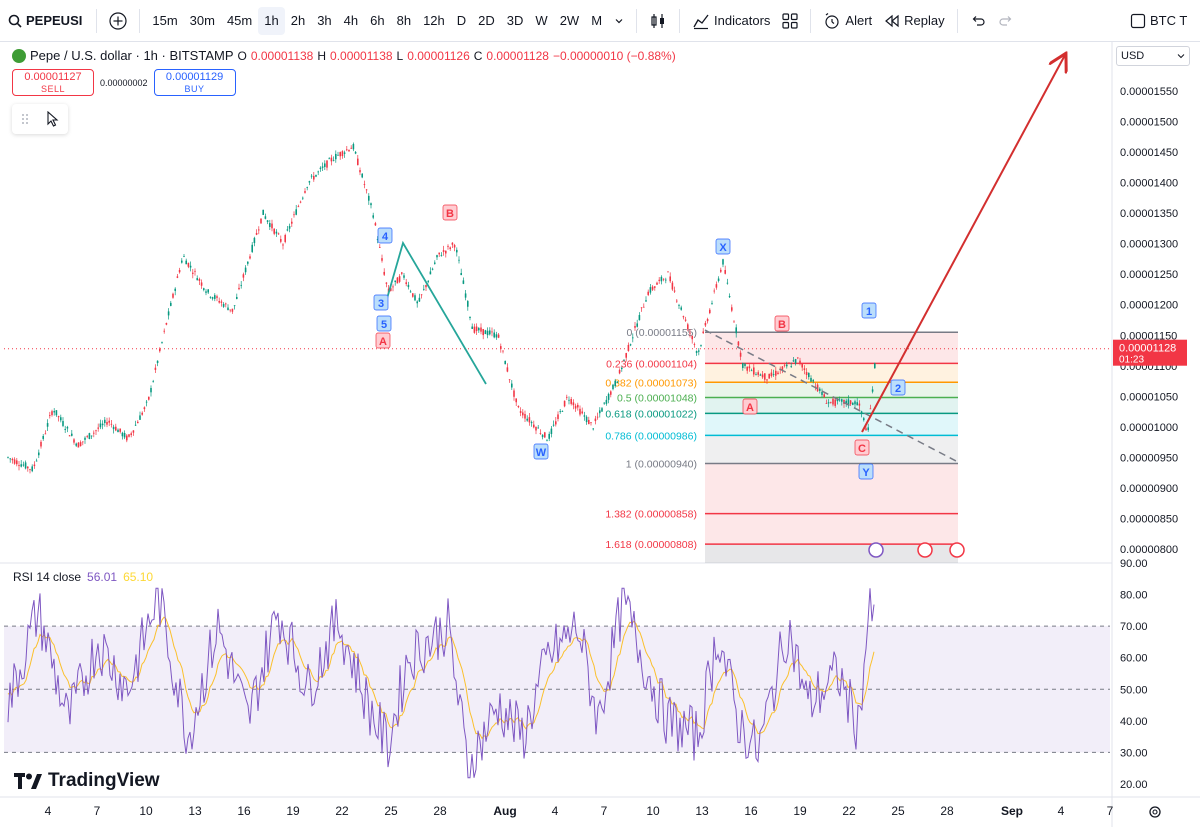 Image resolution: width=1200 pixels, height=827 pixels. I want to click on interval-button: 2D, so click(486, 20).